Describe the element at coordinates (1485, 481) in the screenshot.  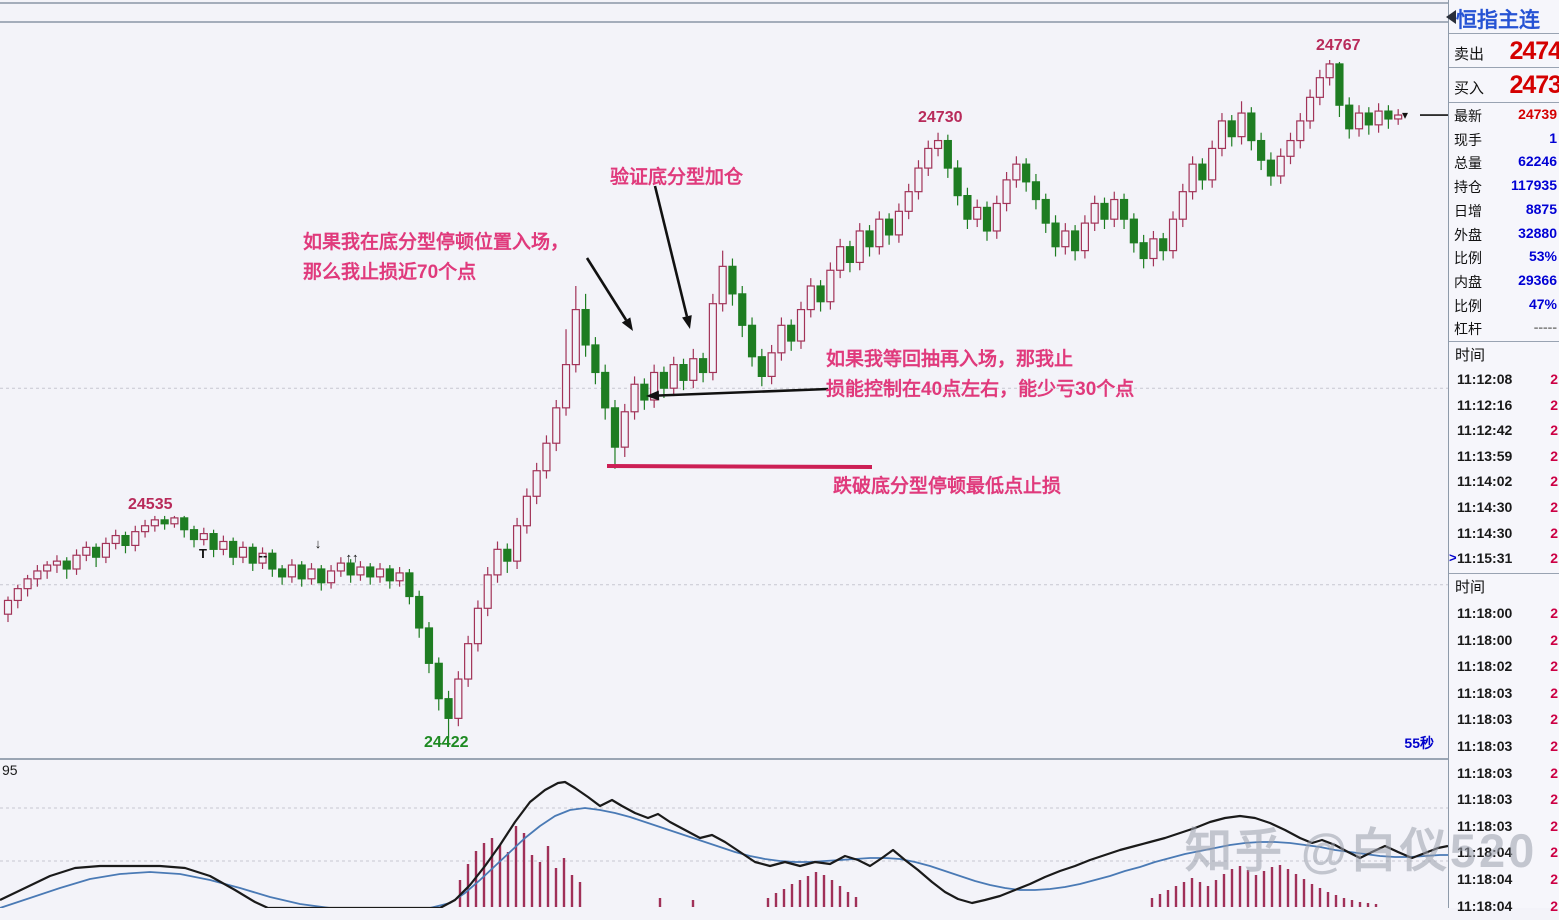
I see `tick-time: 11:14:02` at that location.